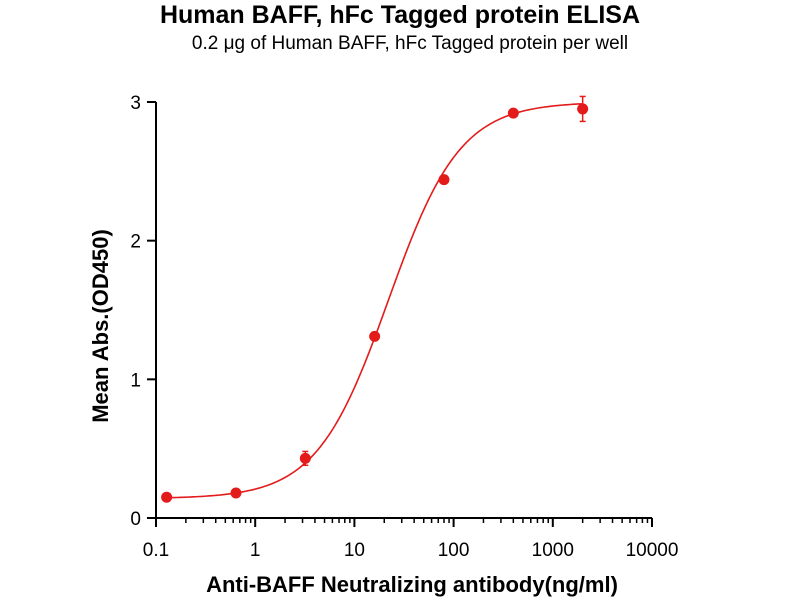  Describe the element at coordinates (412, 584) in the screenshot. I see `x-axis-title: Anti-BAFF Neutralizing antibody(ng/ml)` at that location.